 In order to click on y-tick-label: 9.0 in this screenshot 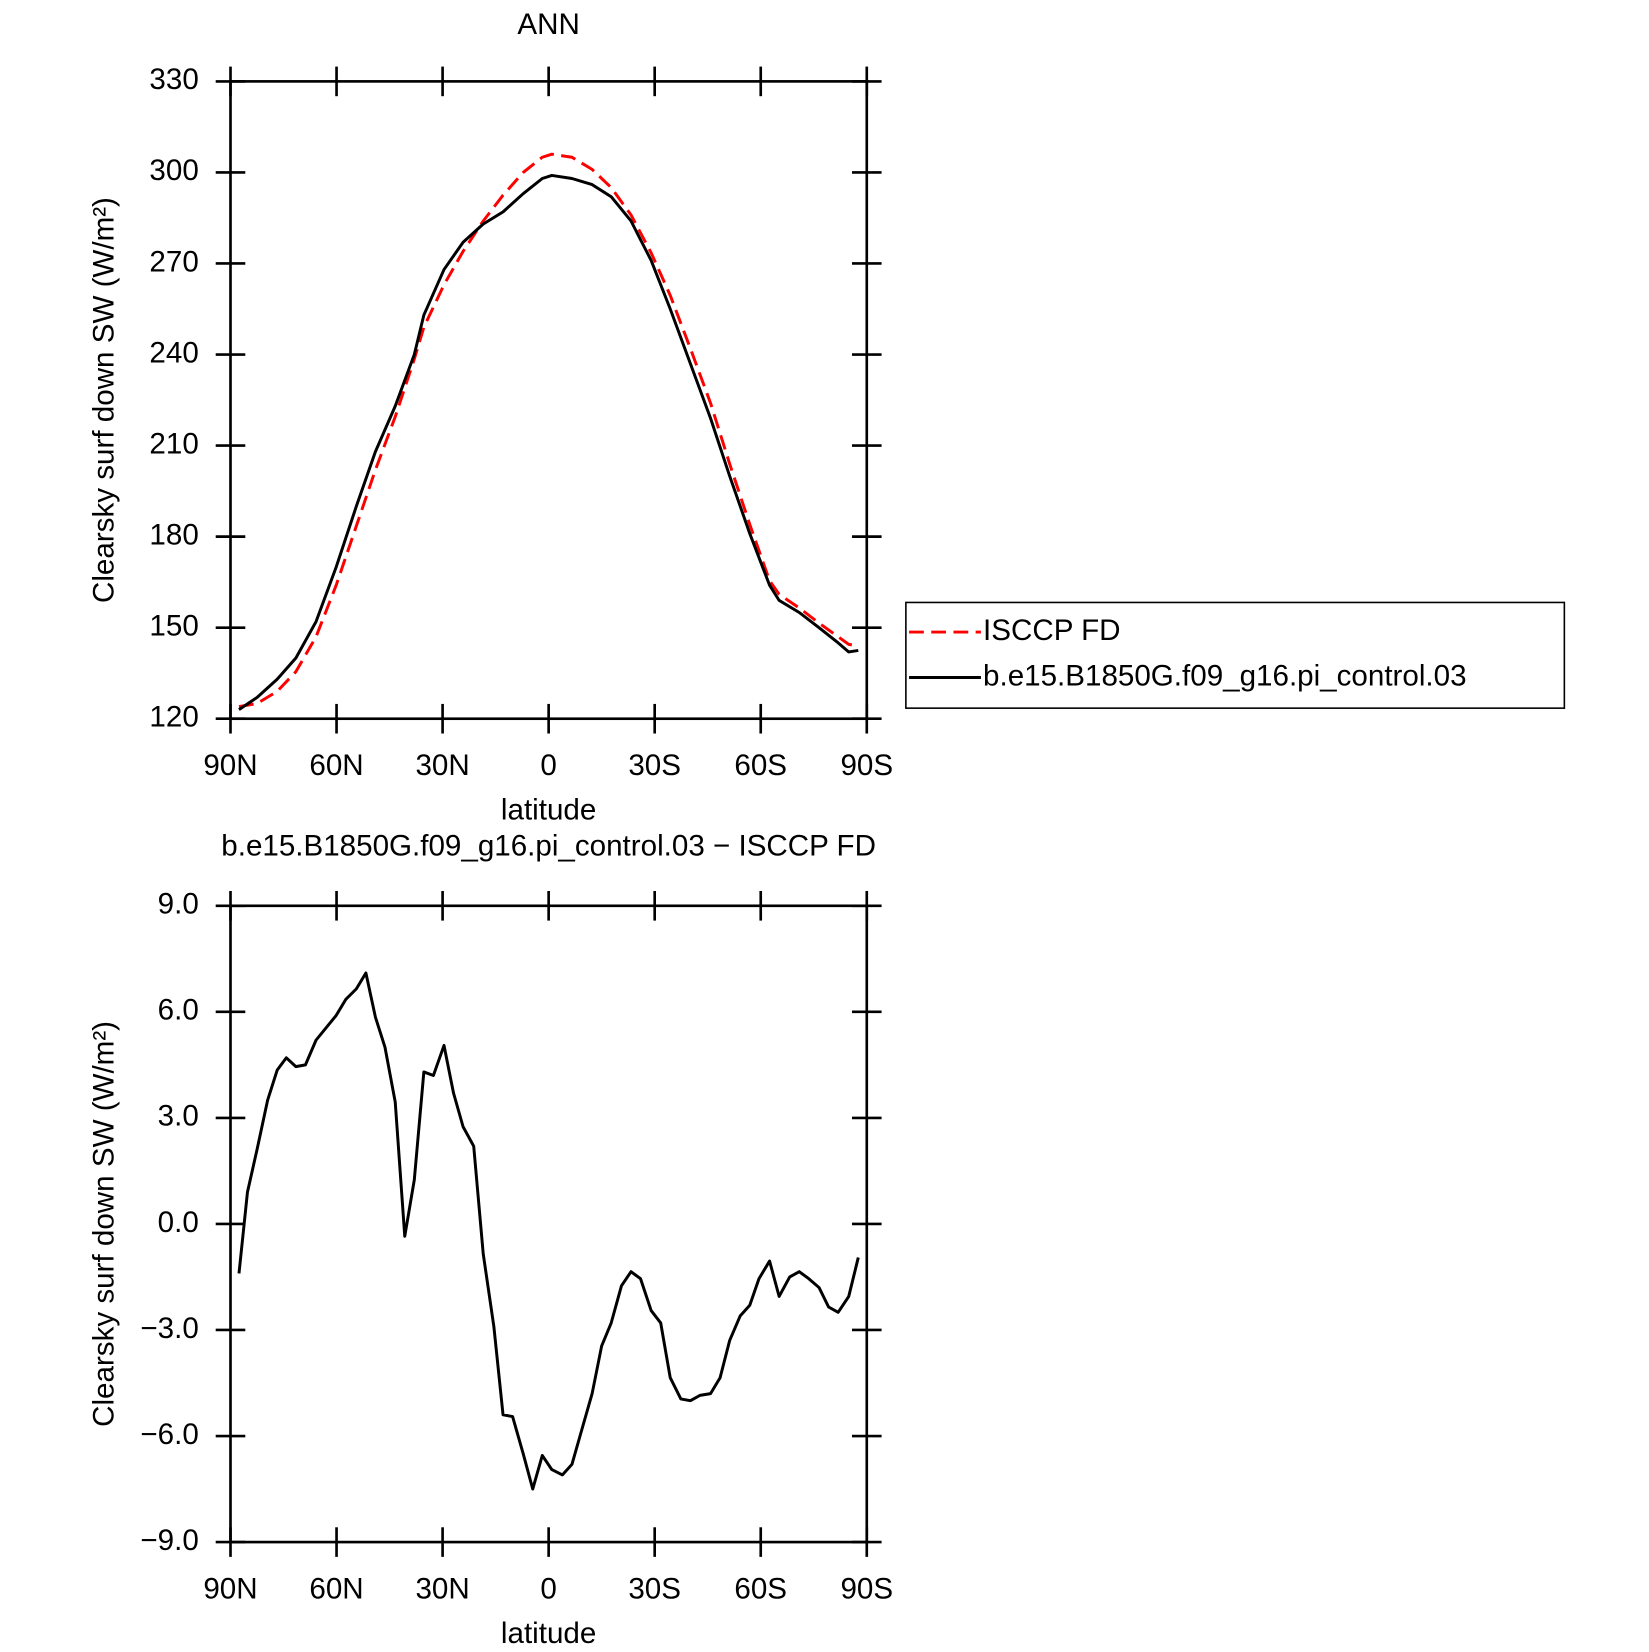, I will do `click(178, 904)`.